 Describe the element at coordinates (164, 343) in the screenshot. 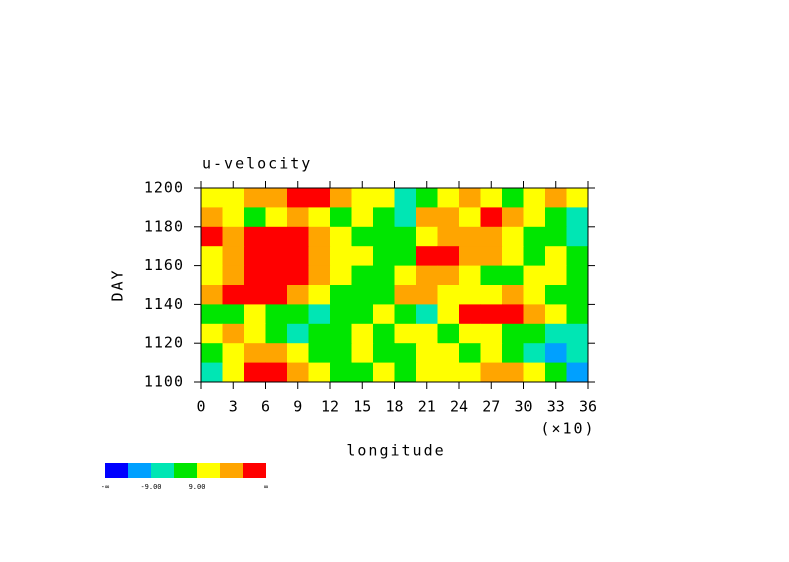

I see `y-tick-label: 1120` at that location.